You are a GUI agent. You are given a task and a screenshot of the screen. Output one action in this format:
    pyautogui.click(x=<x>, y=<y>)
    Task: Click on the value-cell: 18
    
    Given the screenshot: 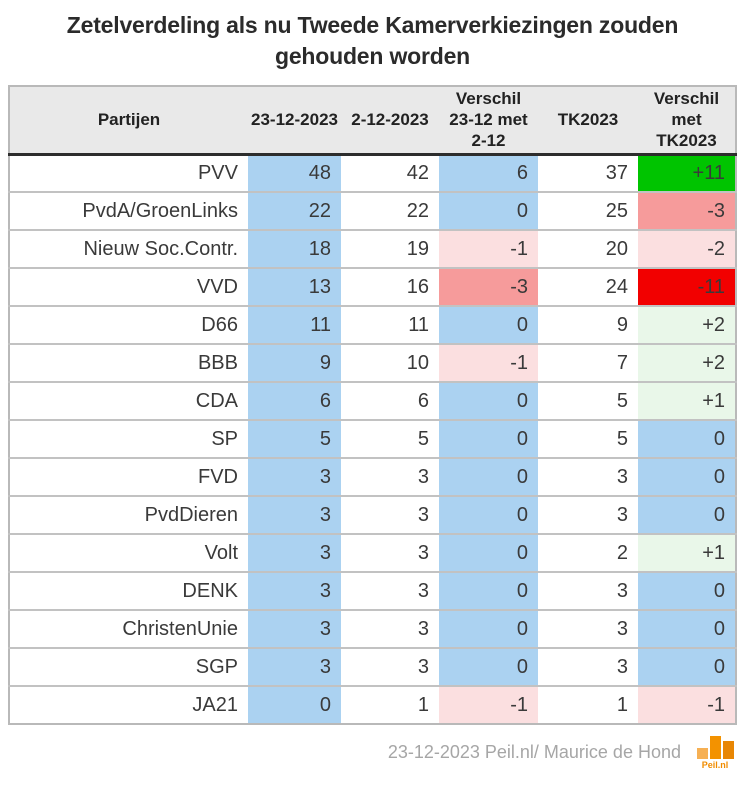 What is the action you would take?
    pyautogui.click(x=294, y=249)
    